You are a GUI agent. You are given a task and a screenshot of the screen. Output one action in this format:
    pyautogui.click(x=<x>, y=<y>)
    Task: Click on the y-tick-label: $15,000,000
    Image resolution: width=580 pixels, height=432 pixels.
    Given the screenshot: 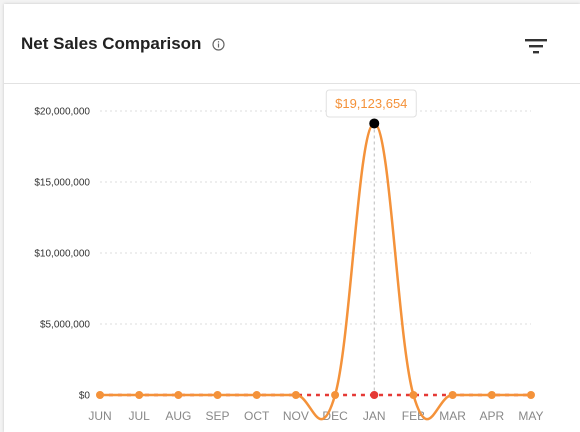 What is the action you would take?
    pyautogui.click(x=62, y=183)
    